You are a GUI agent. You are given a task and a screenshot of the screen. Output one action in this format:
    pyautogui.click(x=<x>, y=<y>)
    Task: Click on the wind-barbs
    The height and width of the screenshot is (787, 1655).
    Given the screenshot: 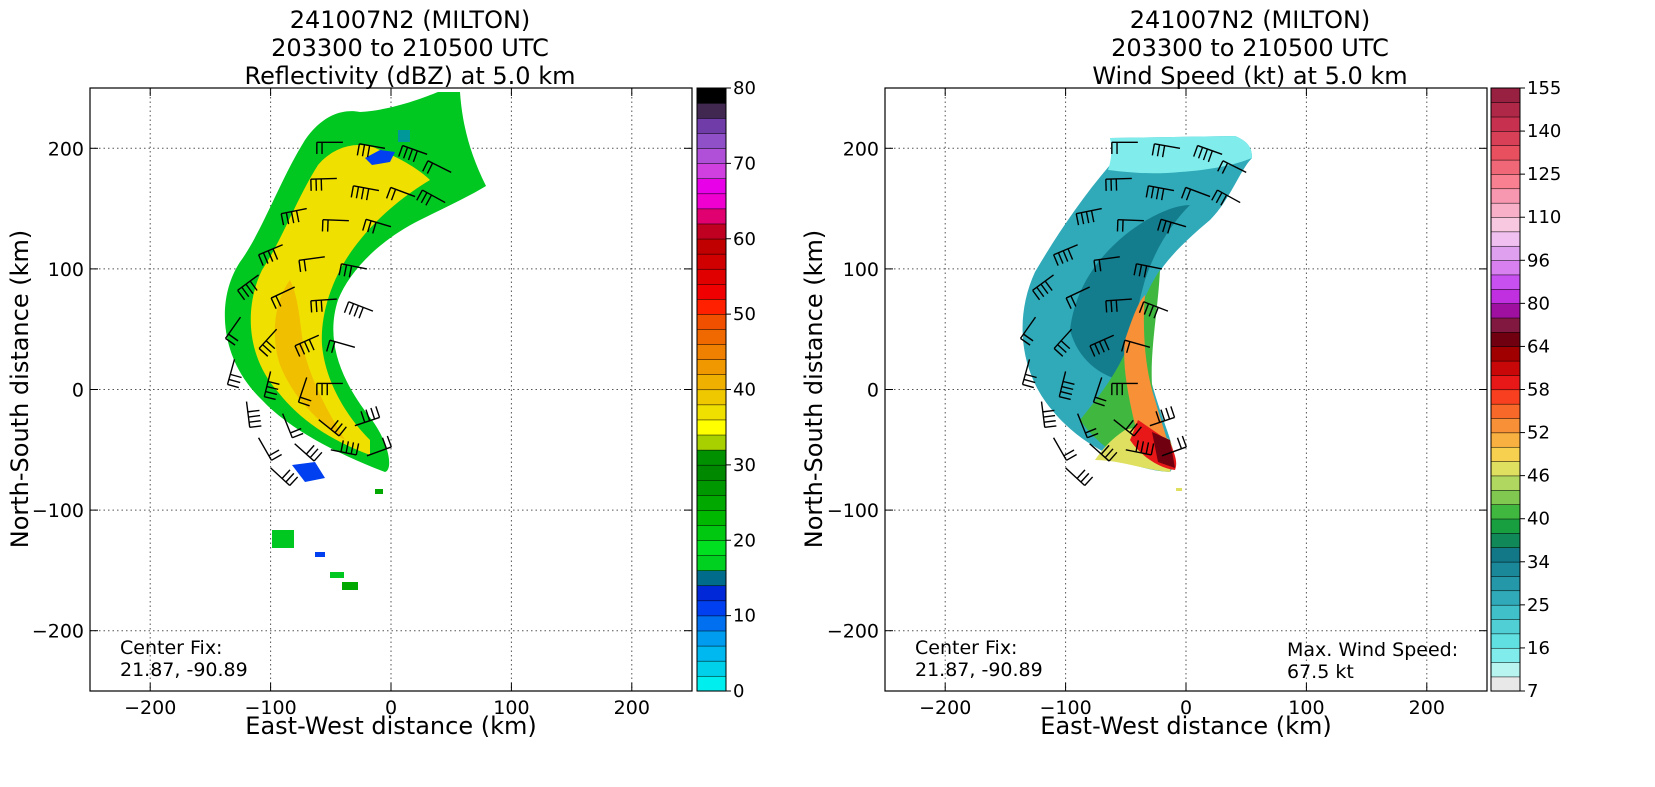 What is the action you would take?
    pyautogui.click(x=338, y=314)
    